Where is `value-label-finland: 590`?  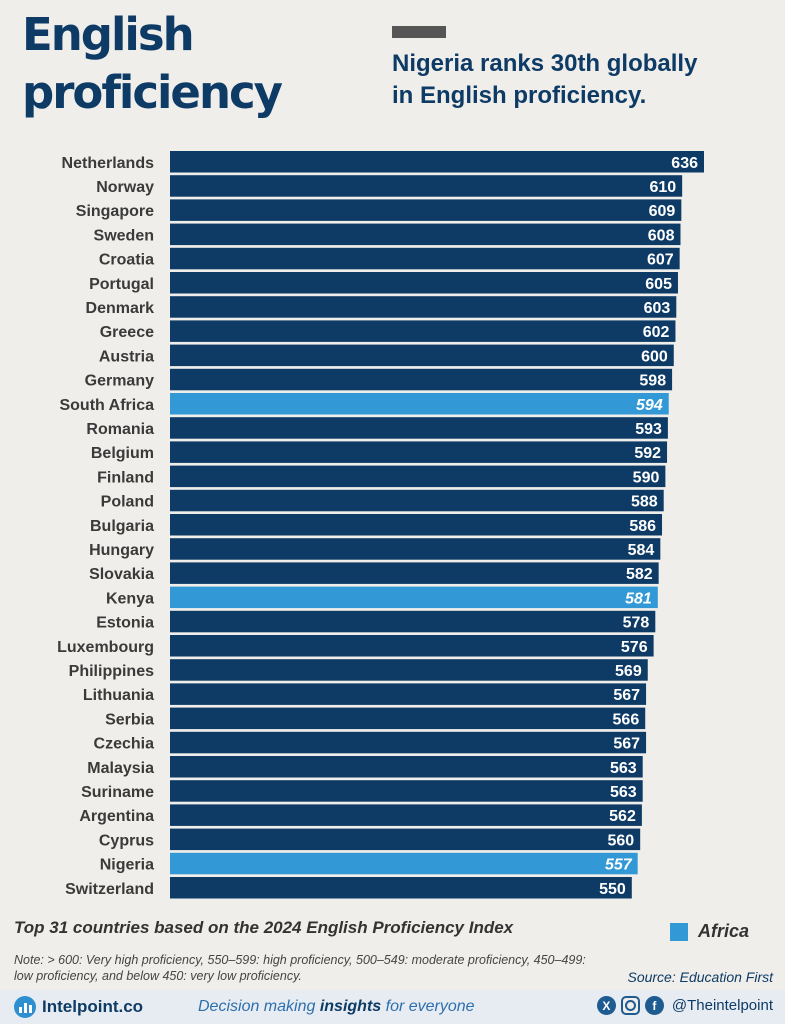 value-label-finland: 590 is located at coordinates (646, 477).